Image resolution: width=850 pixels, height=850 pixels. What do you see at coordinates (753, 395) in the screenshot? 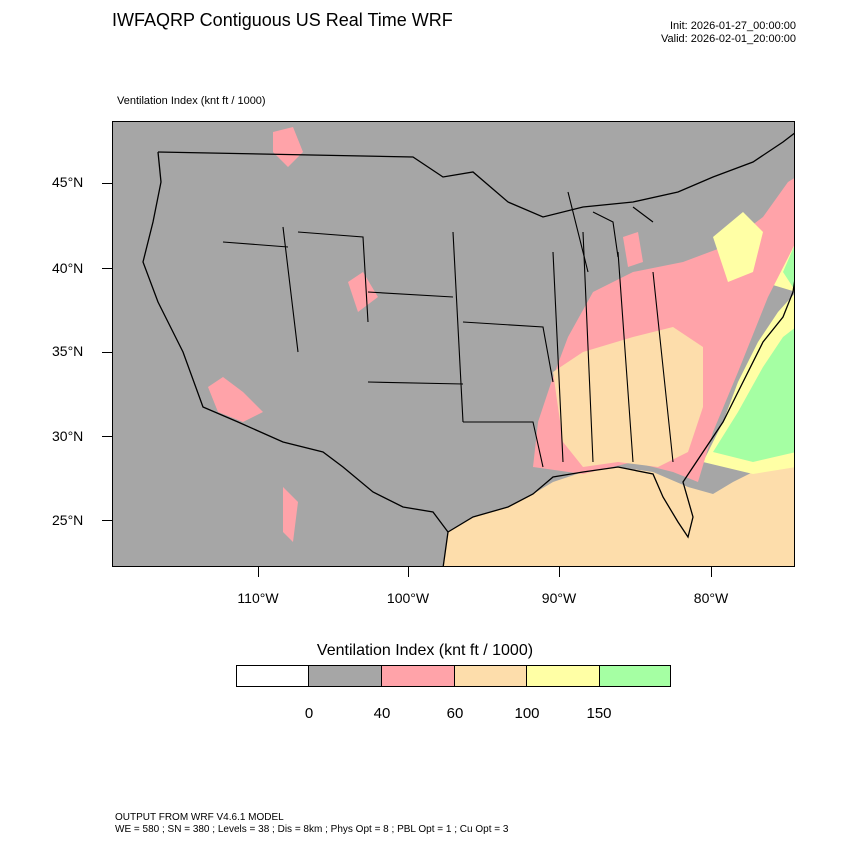
I see `atlantic-very-high-zone` at bounding box center [753, 395].